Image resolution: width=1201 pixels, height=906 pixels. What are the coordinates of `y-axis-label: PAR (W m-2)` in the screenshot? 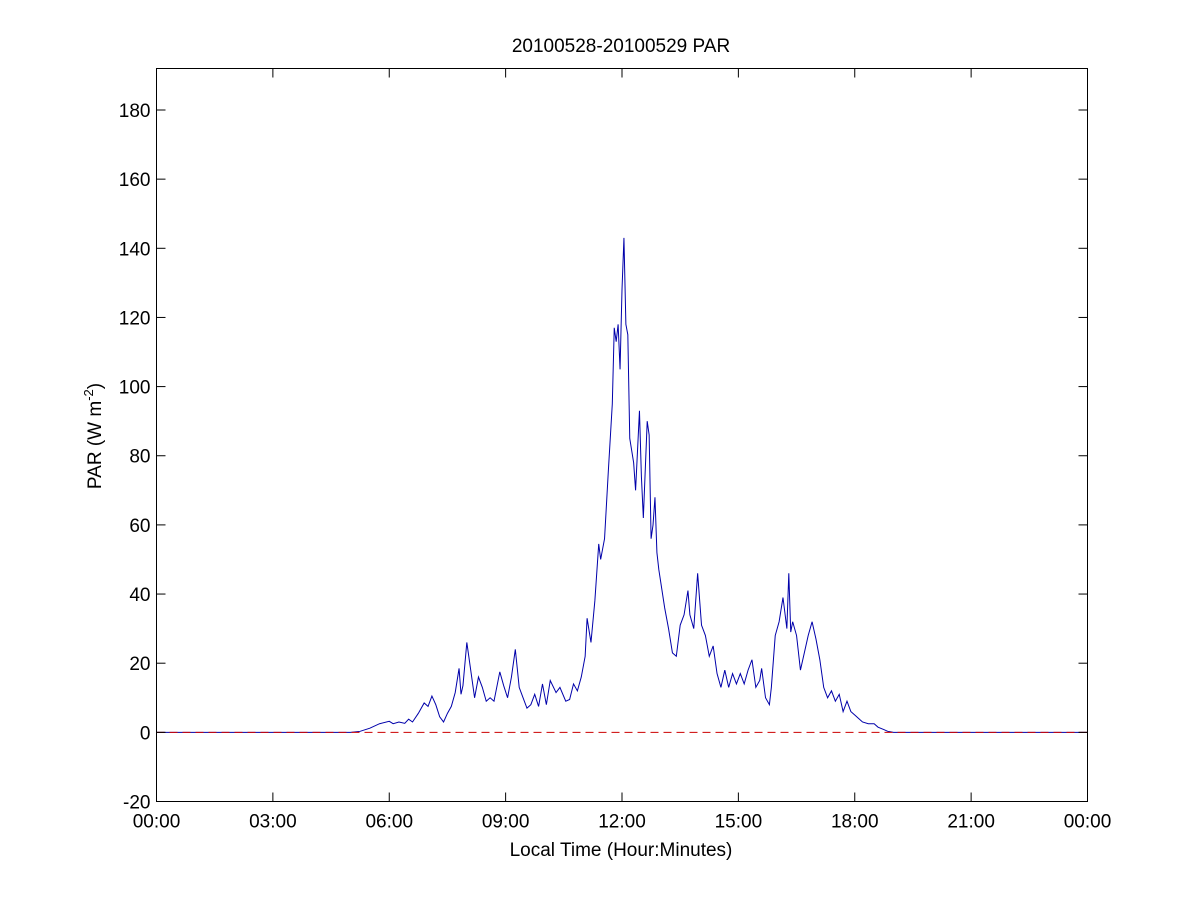 It's located at (93, 436).